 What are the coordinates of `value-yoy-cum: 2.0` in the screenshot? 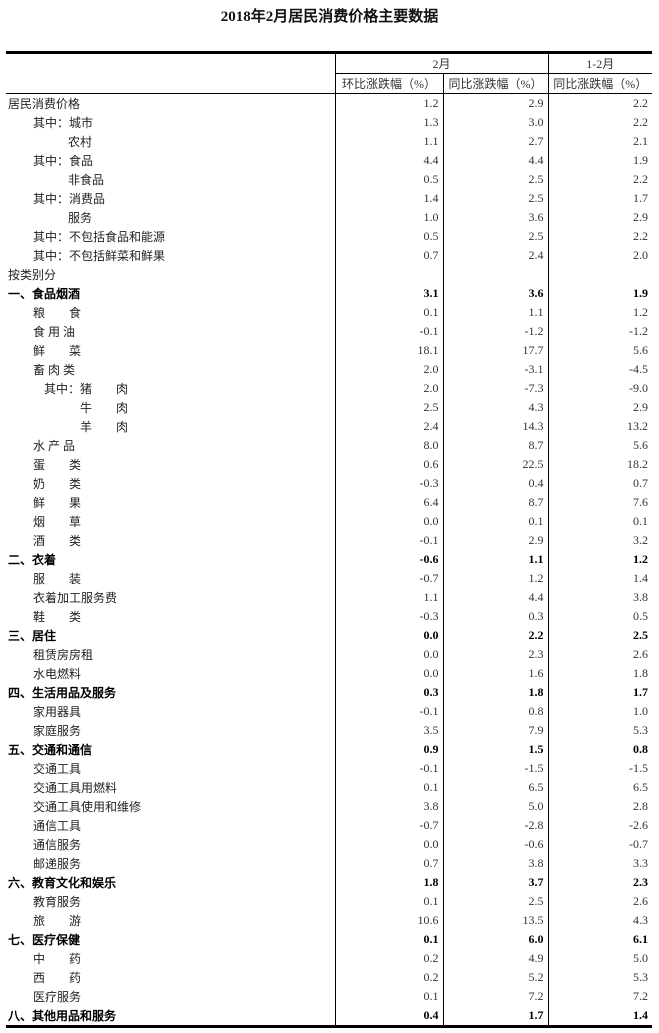 It's located at (600, 255).